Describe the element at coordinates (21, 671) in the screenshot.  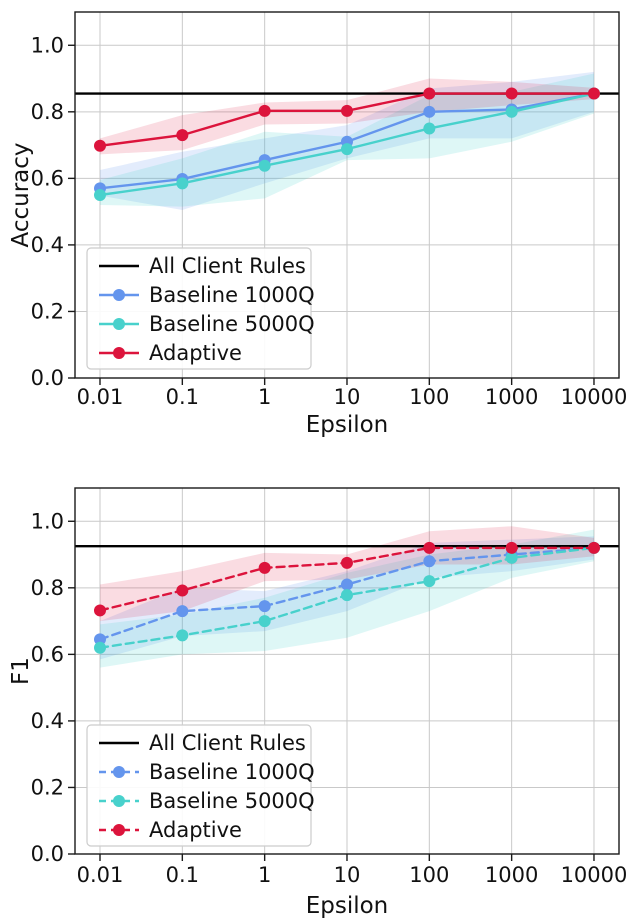
I see `y-axis-label: F1` at that location.